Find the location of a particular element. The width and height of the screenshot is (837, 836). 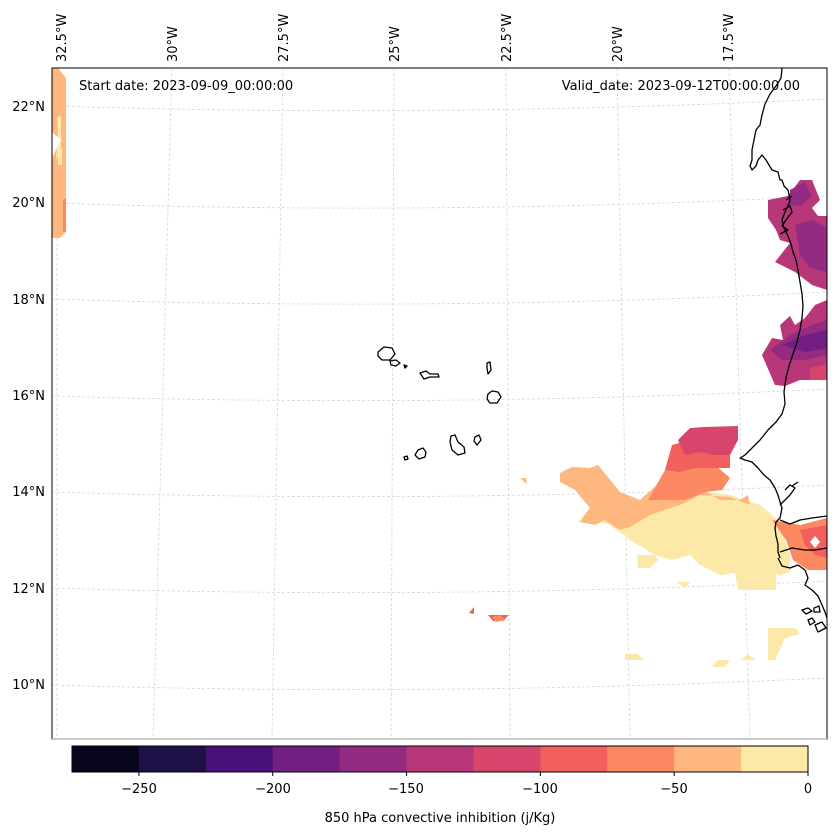

island-sal is located at coordinates (489, 368).